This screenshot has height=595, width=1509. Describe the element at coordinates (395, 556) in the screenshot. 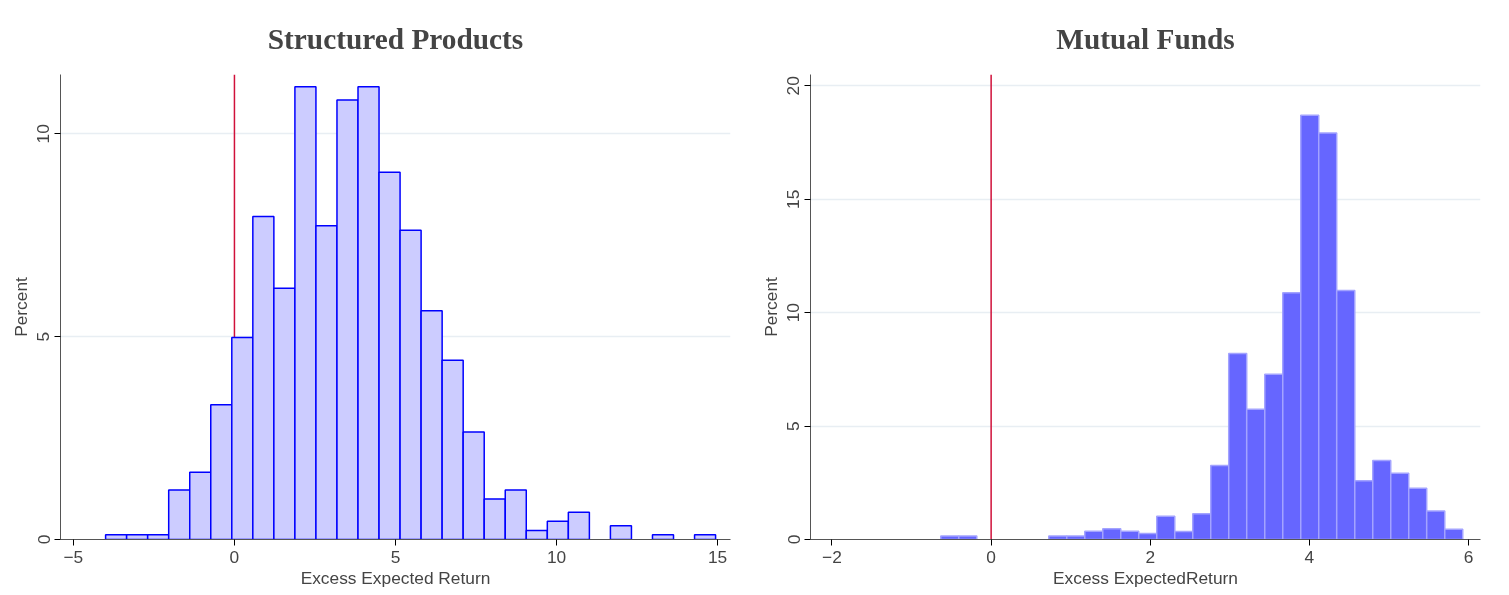

I see `x-tick-label: 5` at that location.